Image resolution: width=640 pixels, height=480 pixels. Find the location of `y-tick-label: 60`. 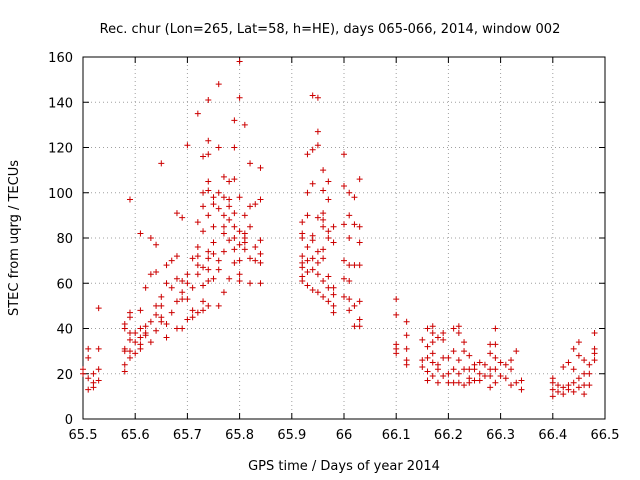

y-tick-label: 60 is located at coordinates (64, 284).